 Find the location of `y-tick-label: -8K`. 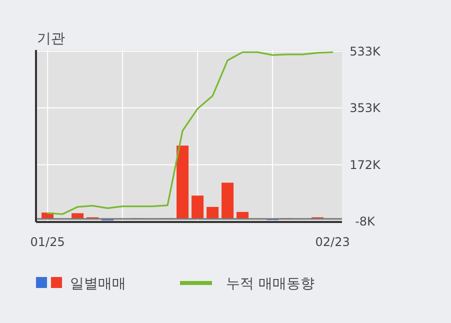

y-tick-label: -8K is located at coordinates (365, 221).